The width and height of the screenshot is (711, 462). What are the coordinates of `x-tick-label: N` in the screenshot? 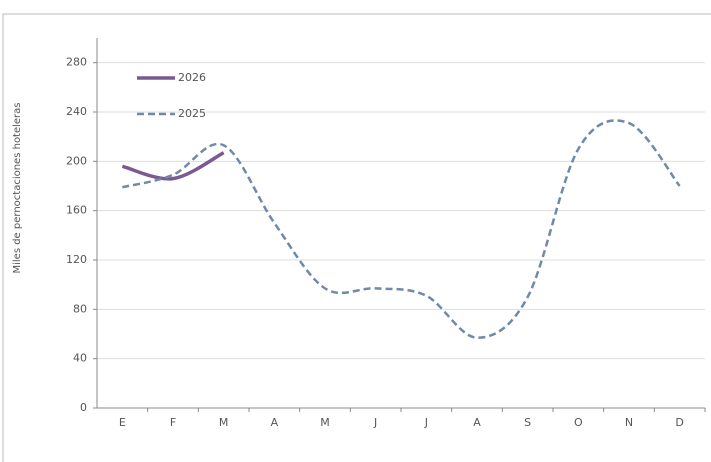 It's located at (629, 422).